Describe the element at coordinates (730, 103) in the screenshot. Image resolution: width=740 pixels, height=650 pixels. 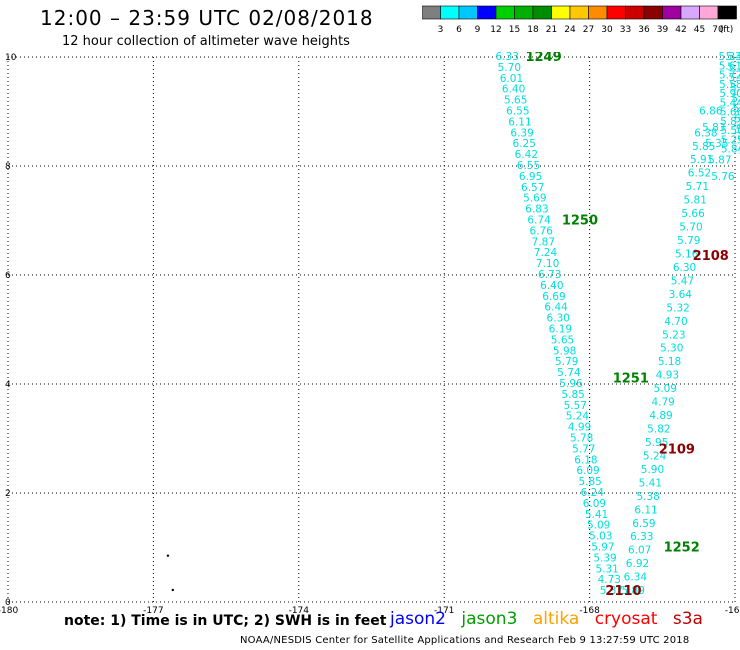
I see `wave-height-point: 5.44` at that location.